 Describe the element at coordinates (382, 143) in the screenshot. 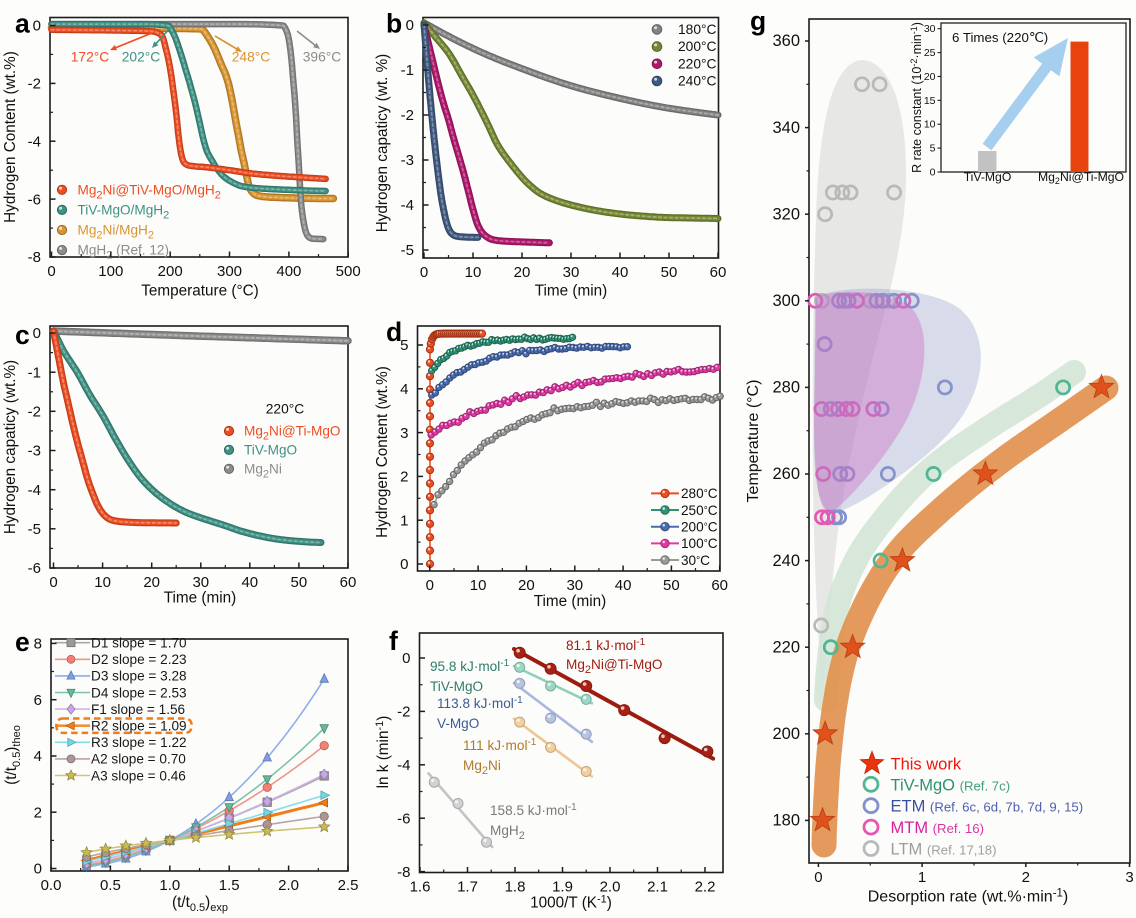

I see `svg-text: Hydrogen capaticy (wt. %)` at that location.